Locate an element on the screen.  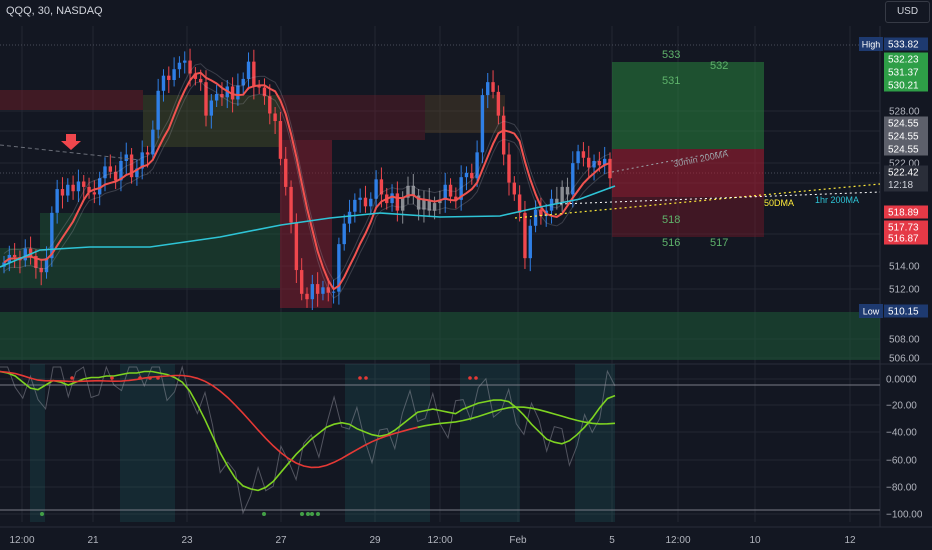
zone-label: 532 is located at coordinates (719, 66).